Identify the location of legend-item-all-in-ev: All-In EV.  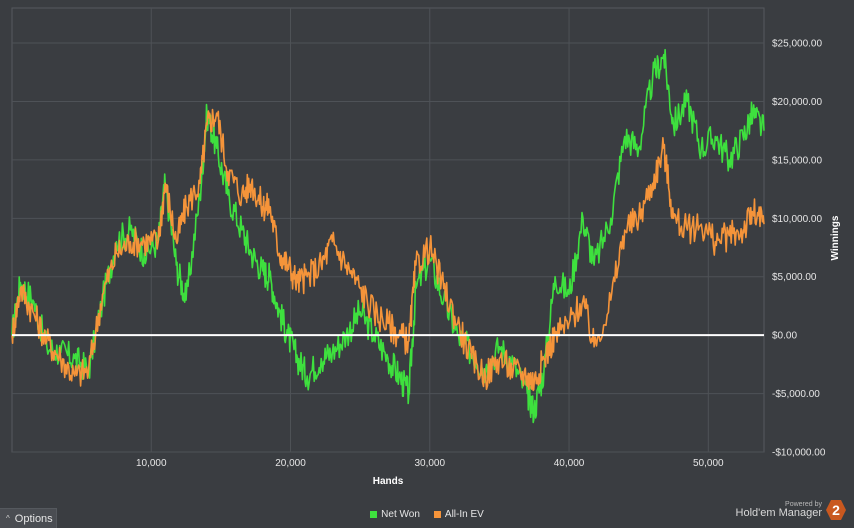
(458, 514).